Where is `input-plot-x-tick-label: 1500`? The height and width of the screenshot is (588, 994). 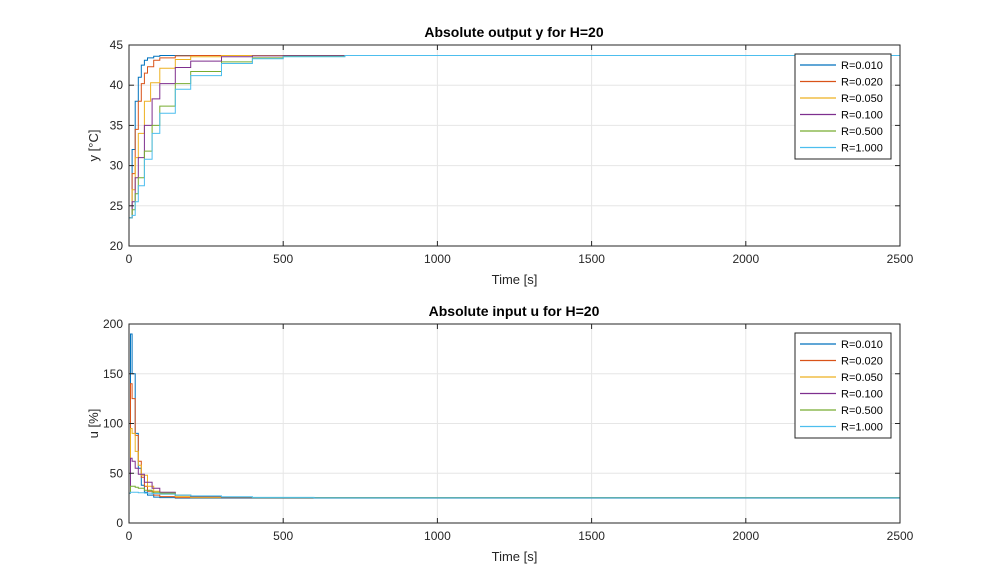 input-plot-x-tick-label: 1500 is located at coordinates (591, 536).